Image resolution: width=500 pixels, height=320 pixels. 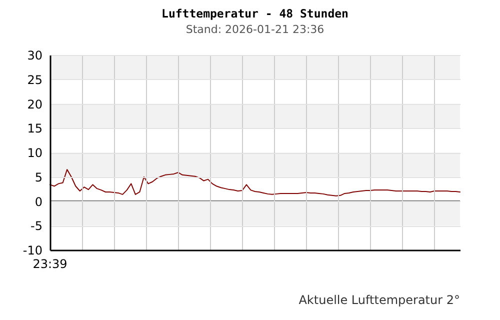 I want to click on y-tick-label: 15, so click(x=34, y=129).